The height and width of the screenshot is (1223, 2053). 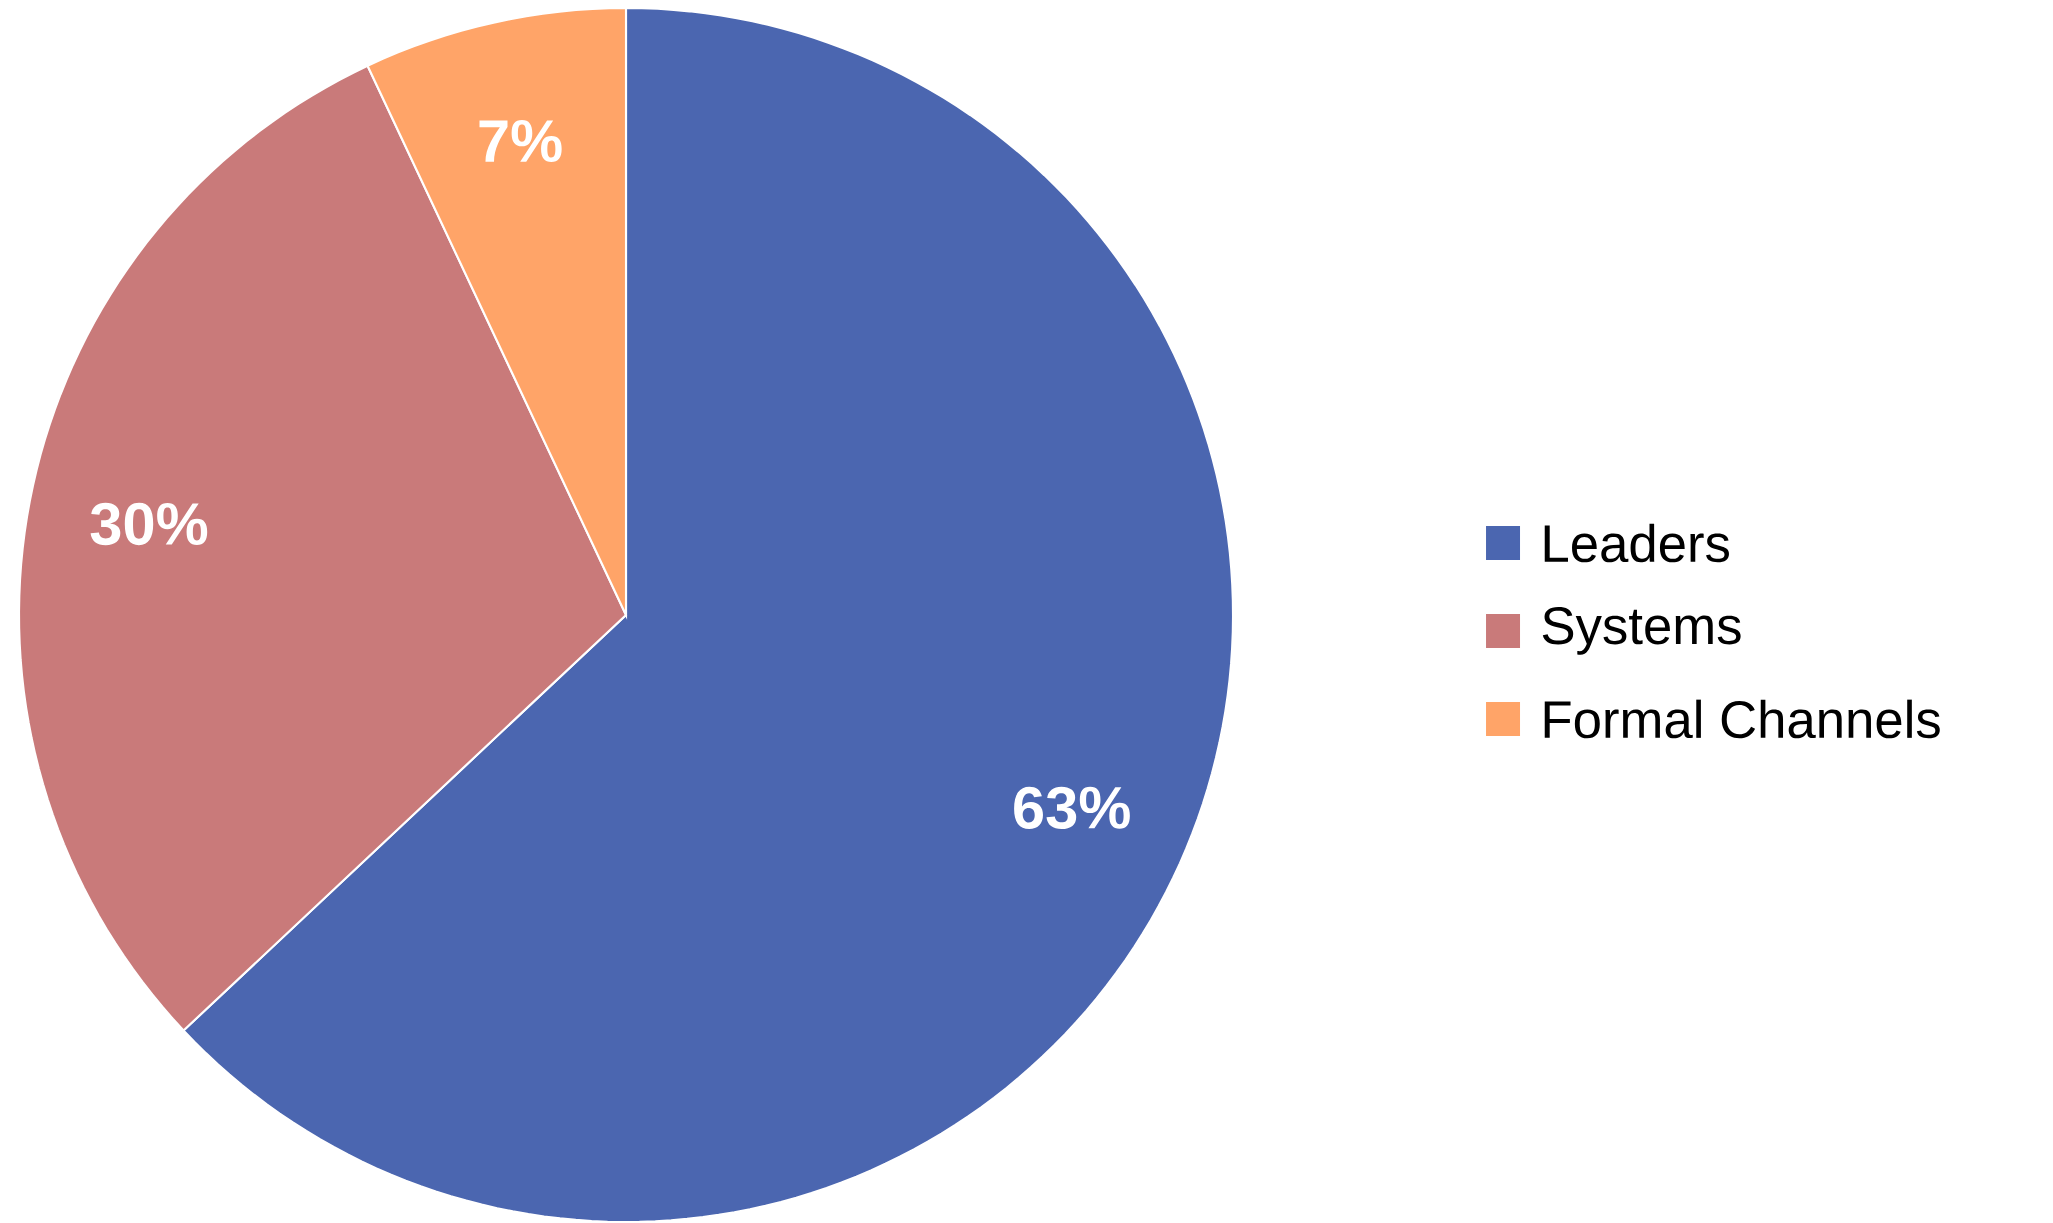 What do you see at coordinates (1636, 543) in the screenshot?
I see `legend-label: Leaders` at bounding box center [1636, 543].